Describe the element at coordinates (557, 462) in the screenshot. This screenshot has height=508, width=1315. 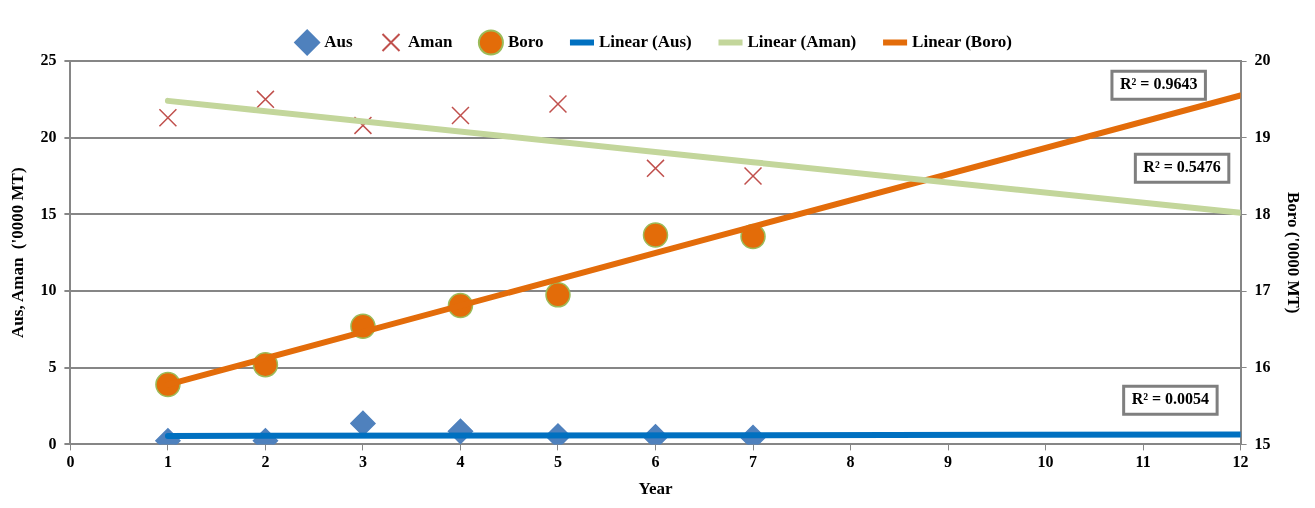
I see `x-tick-label: 5` at that location.